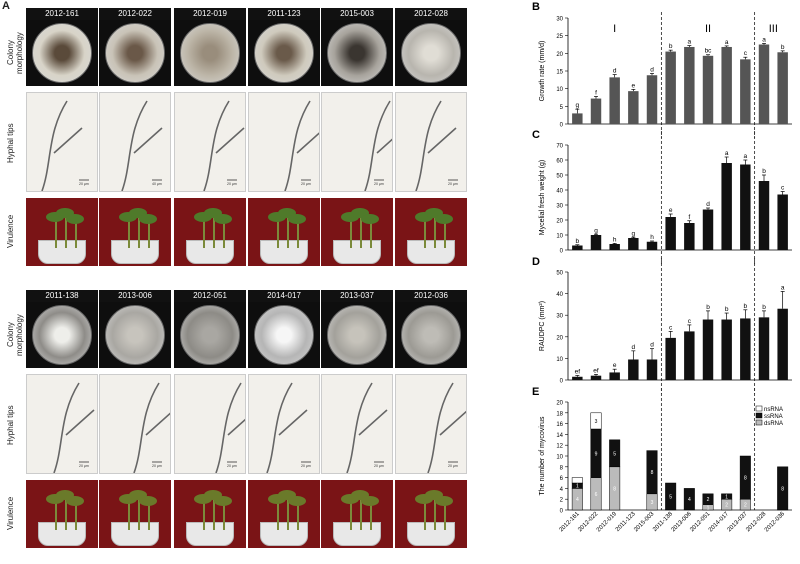 The width and height of the screenshot is (800, 564). I want to click on segment-label: 4, so click(577, 500).